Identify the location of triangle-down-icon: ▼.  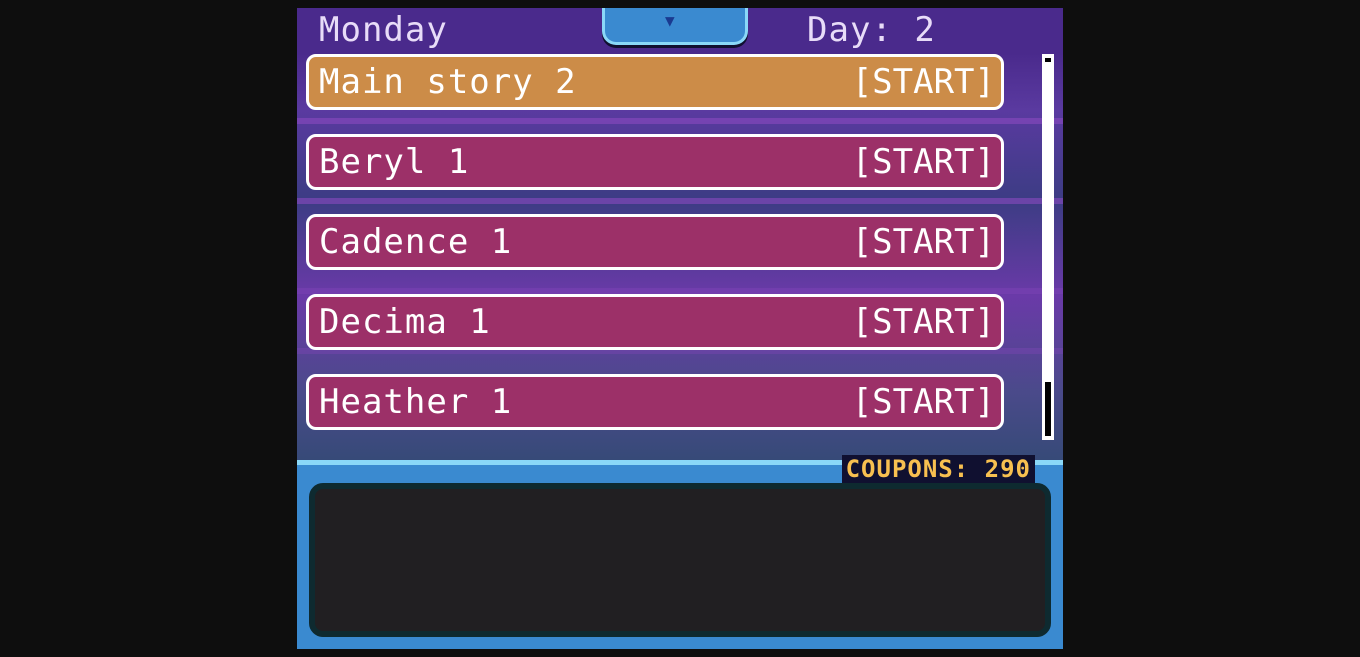
(670, 20).